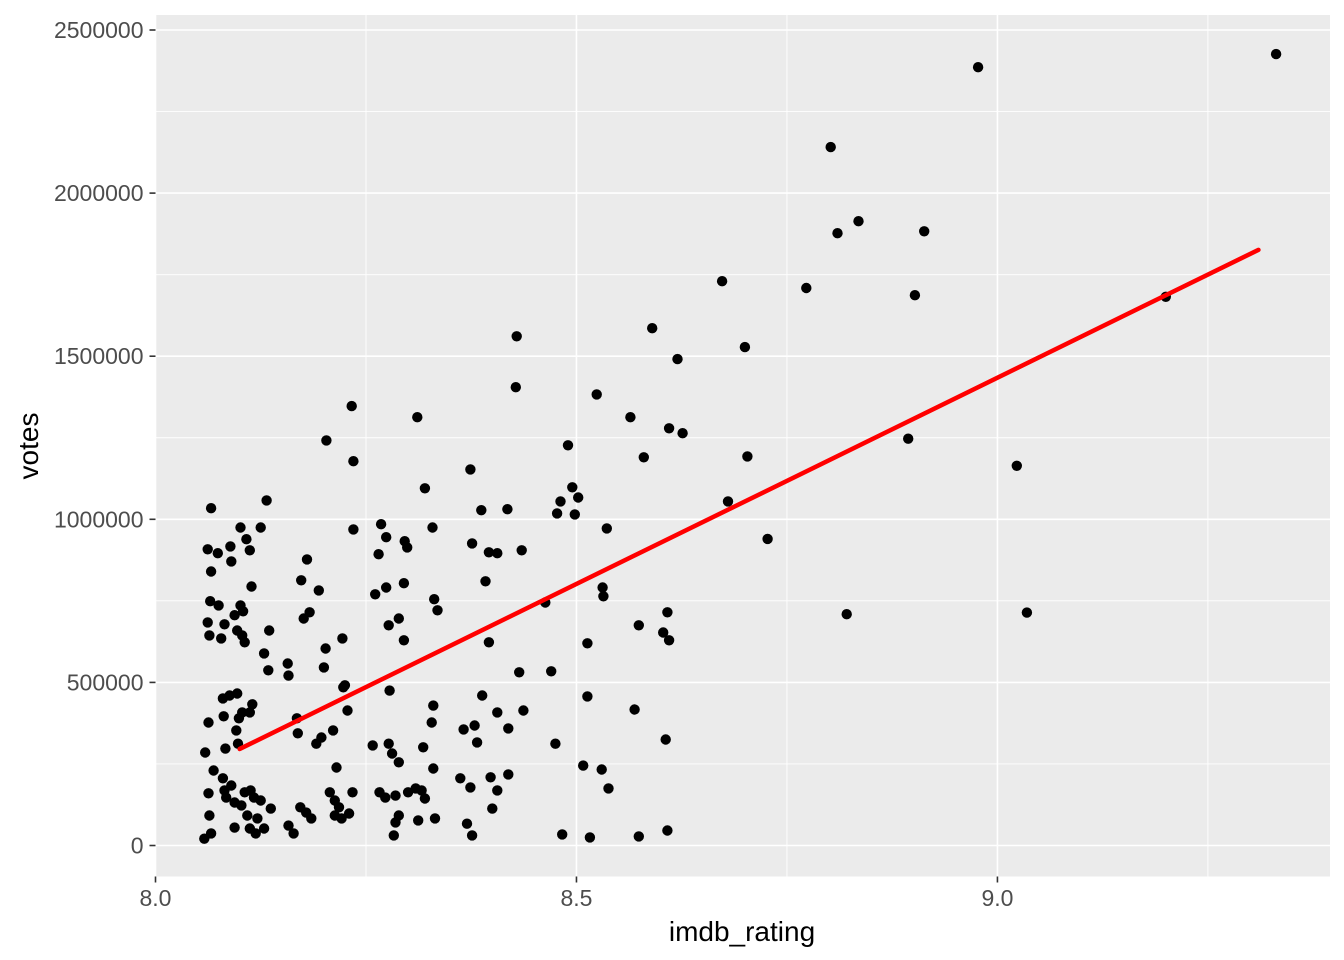 Image resolution: width=1344 pixels, height=960 pixels. Describe the element at coordinates (99, 193) in the screenshot. I see `y-tick-label: 2000000` at that location.